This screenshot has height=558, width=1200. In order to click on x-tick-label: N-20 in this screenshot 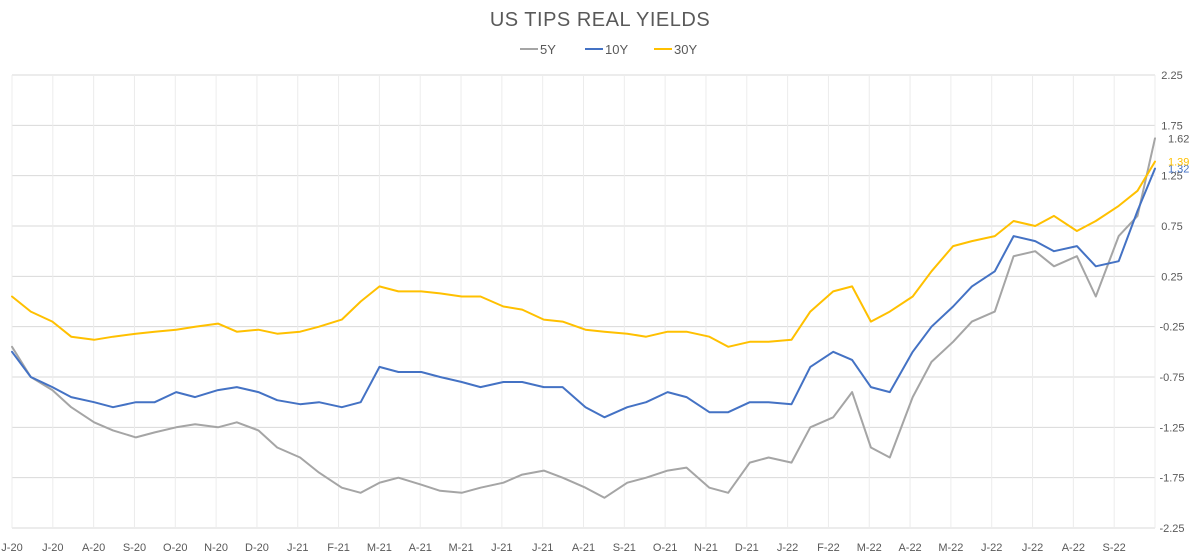, I will do `click(216, 548)`.